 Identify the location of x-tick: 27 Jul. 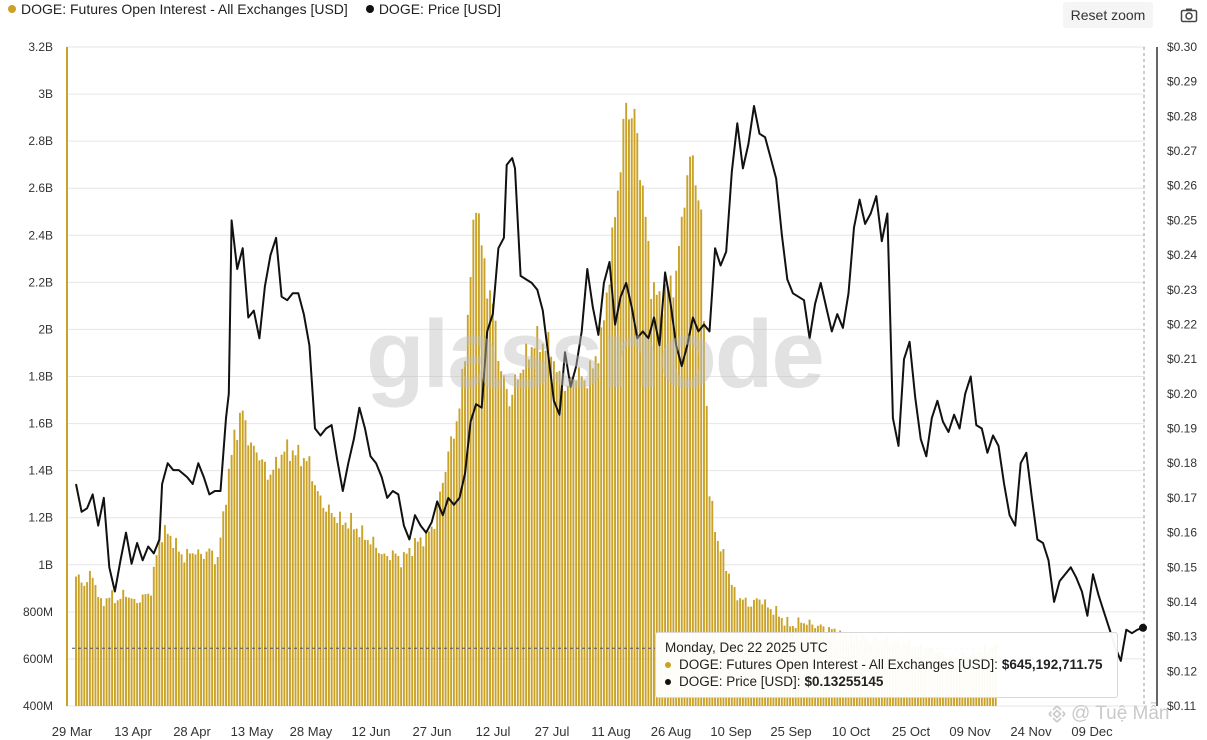
(552, 731).